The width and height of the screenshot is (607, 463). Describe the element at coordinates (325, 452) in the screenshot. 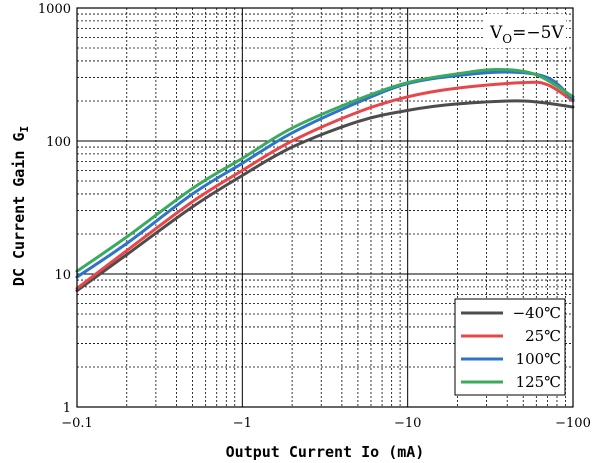

I see `x-axis-title: Output Current Io (mA)` at that location.